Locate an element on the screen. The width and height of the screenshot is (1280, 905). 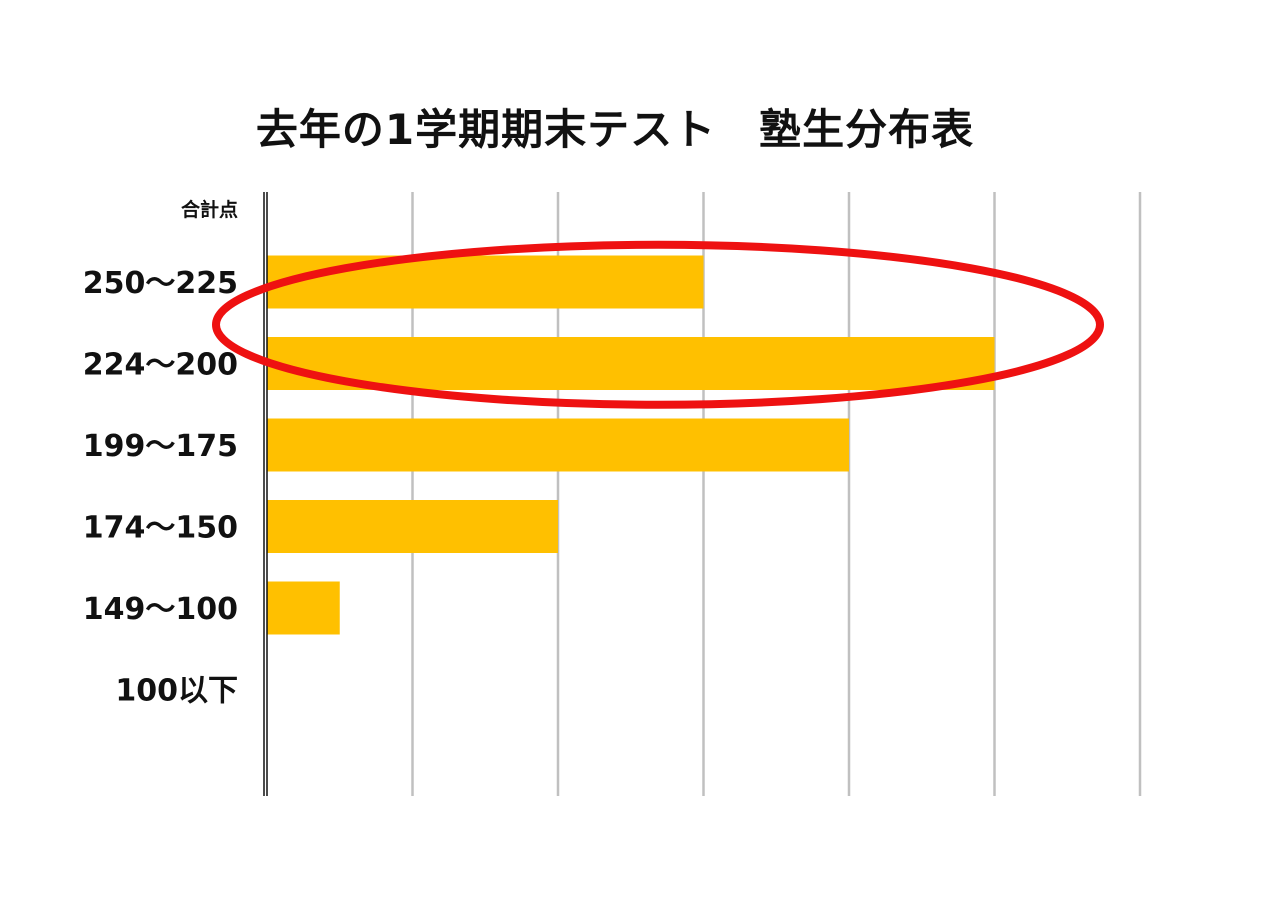
category-label: 100以下 is located at coordinates (176, 691).